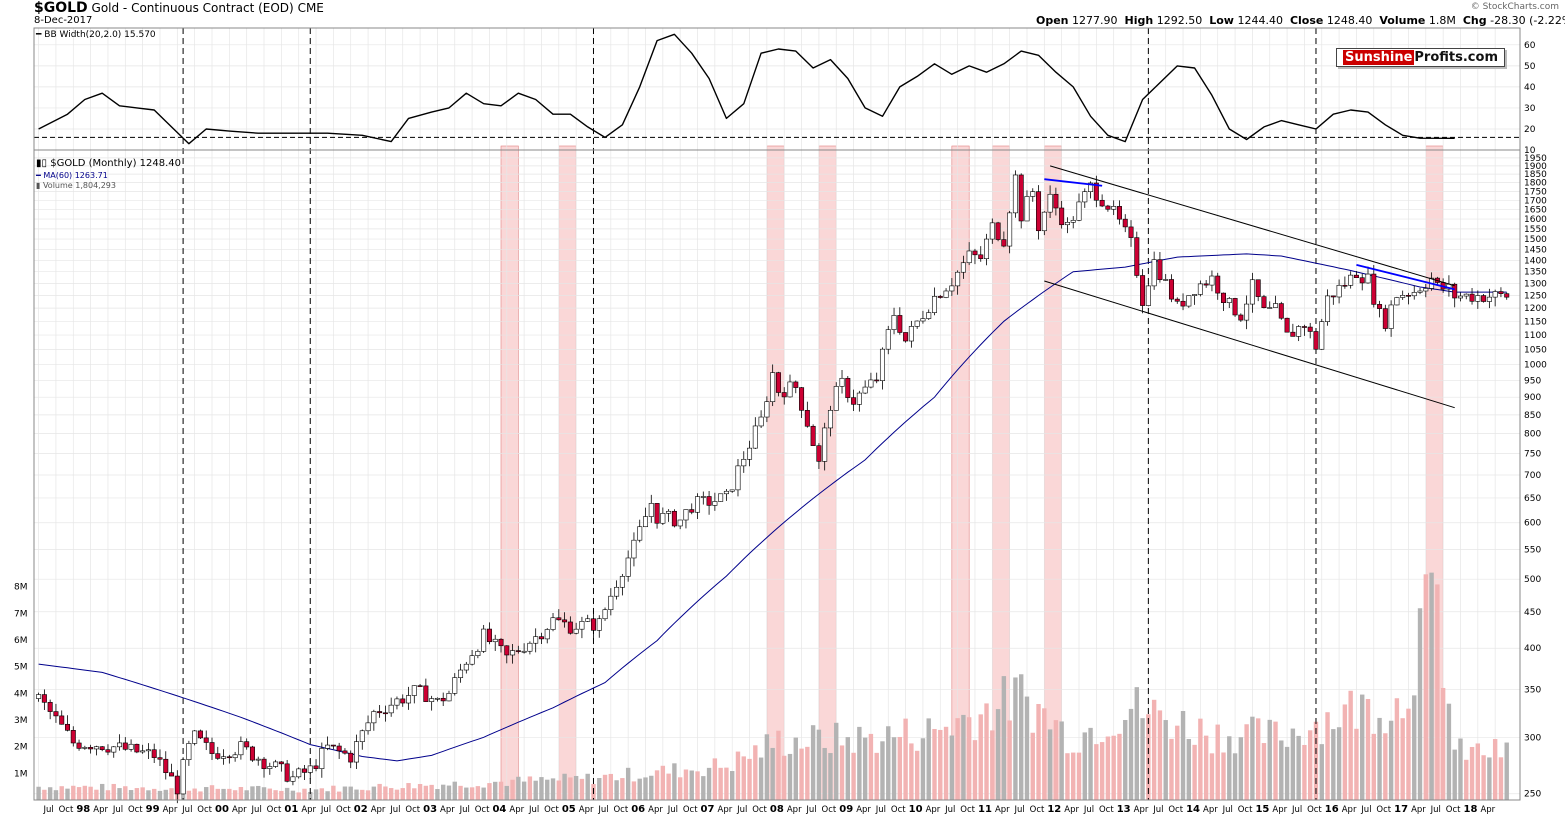 Image resolution: width=1565 pixels, height=817 pixels. What do you see at coordinates (1401, 809) in the screenshot?
I see `x-tick-label: 17` at bounding box center [1401, 809].